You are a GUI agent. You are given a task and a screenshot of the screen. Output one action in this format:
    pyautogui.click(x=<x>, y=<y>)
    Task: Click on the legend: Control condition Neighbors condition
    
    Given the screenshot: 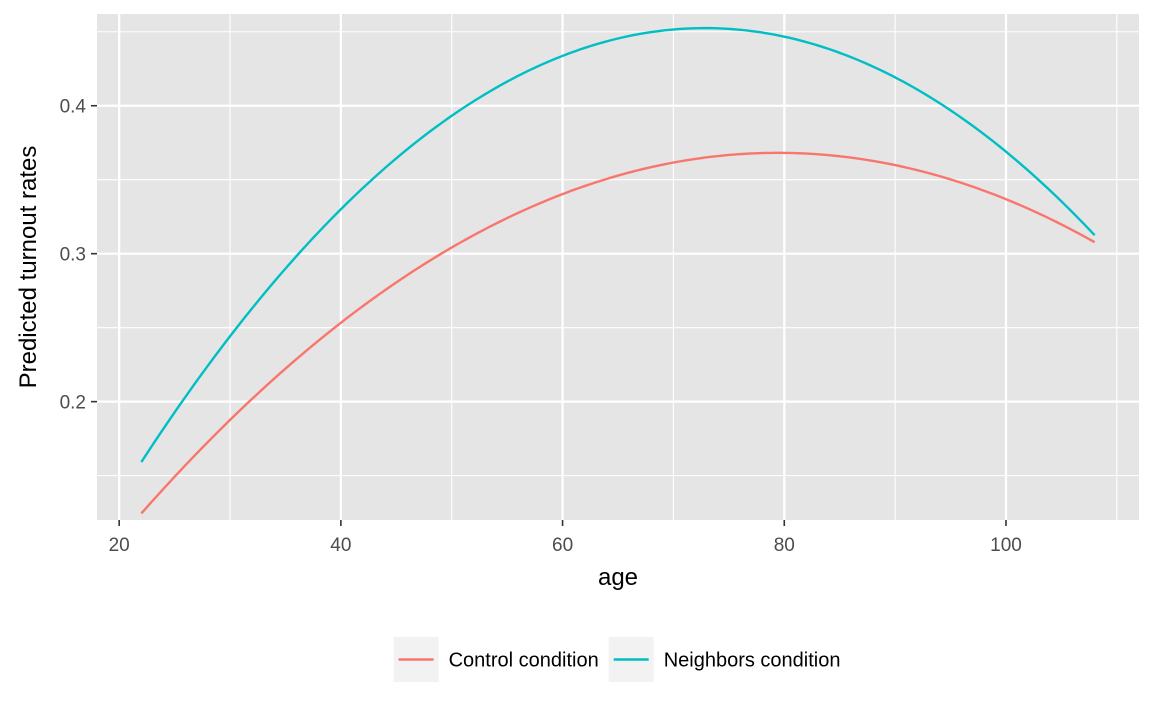 What is the action you would take?
    pyautogui.click(x=617, y=659)
    